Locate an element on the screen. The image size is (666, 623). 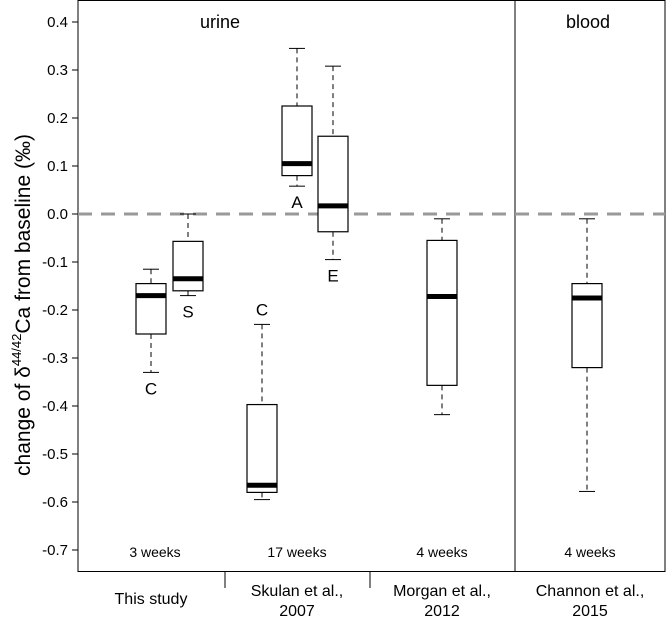
y-tick-label: -0.5 is located at coordinates (55, 454).